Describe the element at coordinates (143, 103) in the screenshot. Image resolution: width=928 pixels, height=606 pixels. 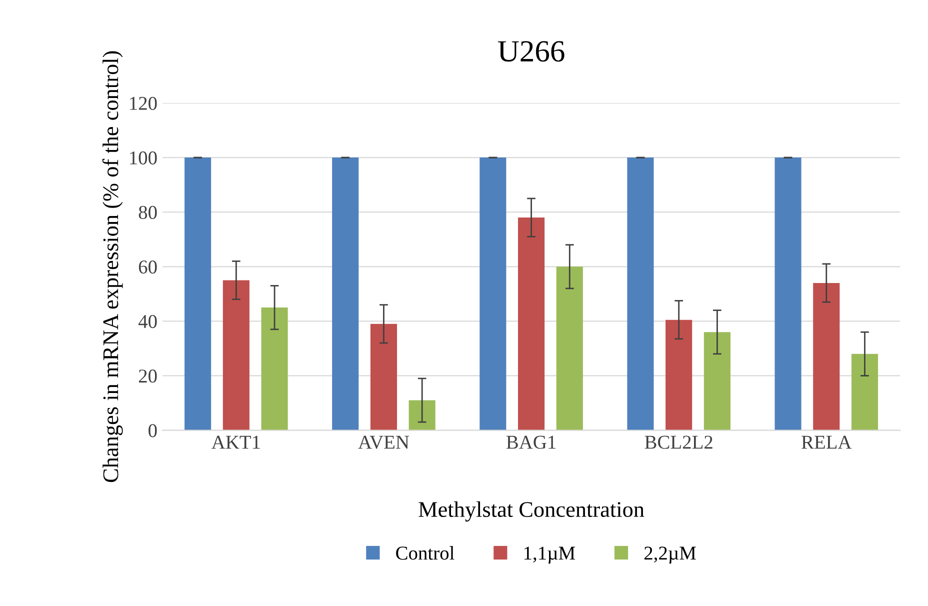
I see `y-tick-label: 120` at that location.